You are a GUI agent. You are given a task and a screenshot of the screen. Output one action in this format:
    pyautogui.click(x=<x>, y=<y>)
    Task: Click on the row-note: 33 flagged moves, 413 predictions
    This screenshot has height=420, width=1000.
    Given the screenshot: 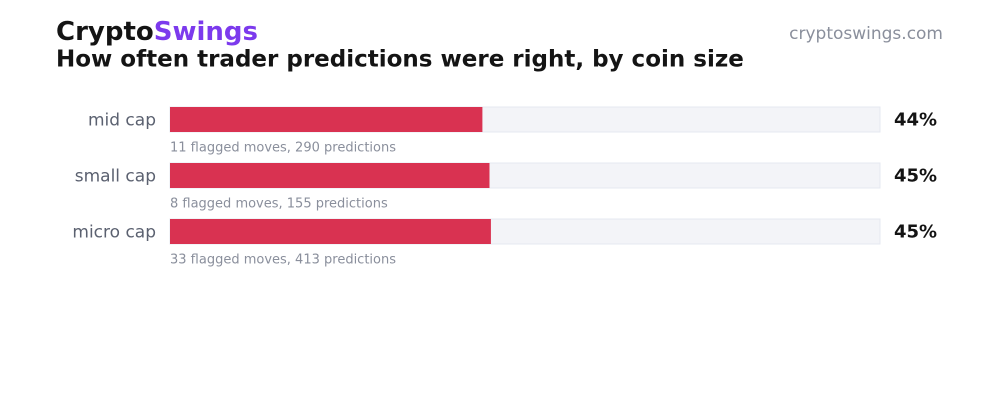 What is the action you would take?
    pyautogui.click(x=283, y=260)
    